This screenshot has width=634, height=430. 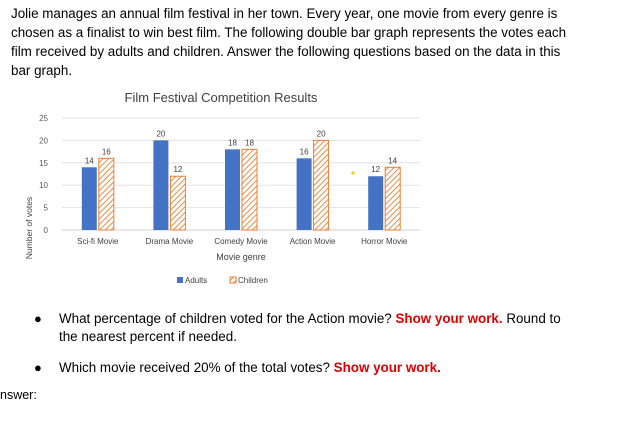 What do you see at coordinates (310, 327) in the screenshot?
I see `question-1-after: Round to the nearest percent if needed.` at bounding box center [310, 327].